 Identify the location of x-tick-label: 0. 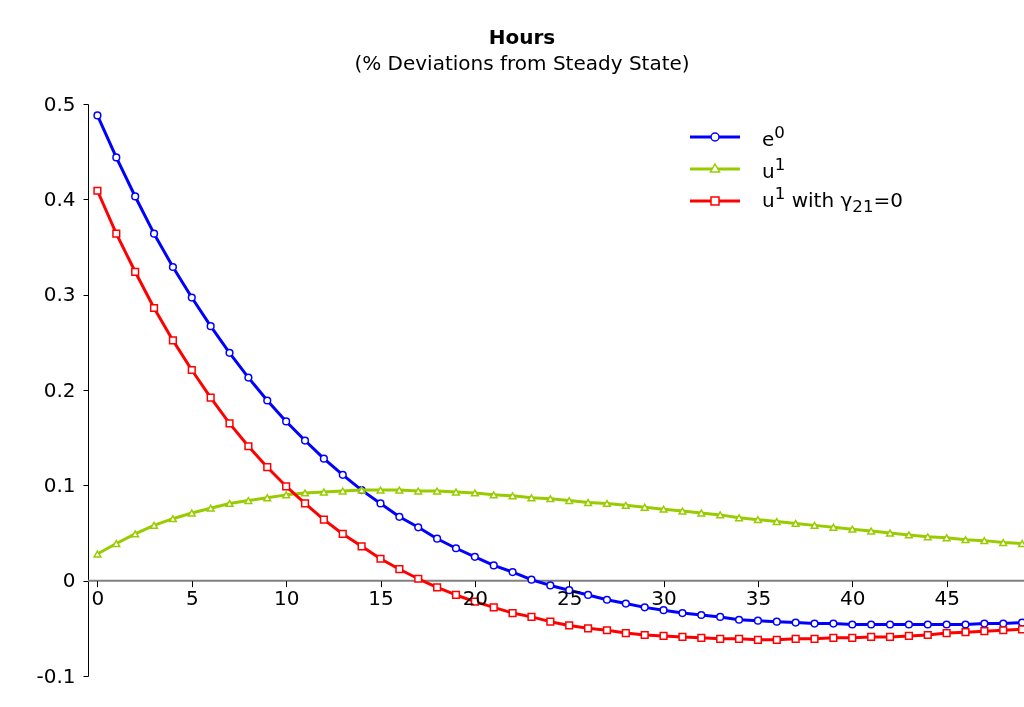
(98, 598).